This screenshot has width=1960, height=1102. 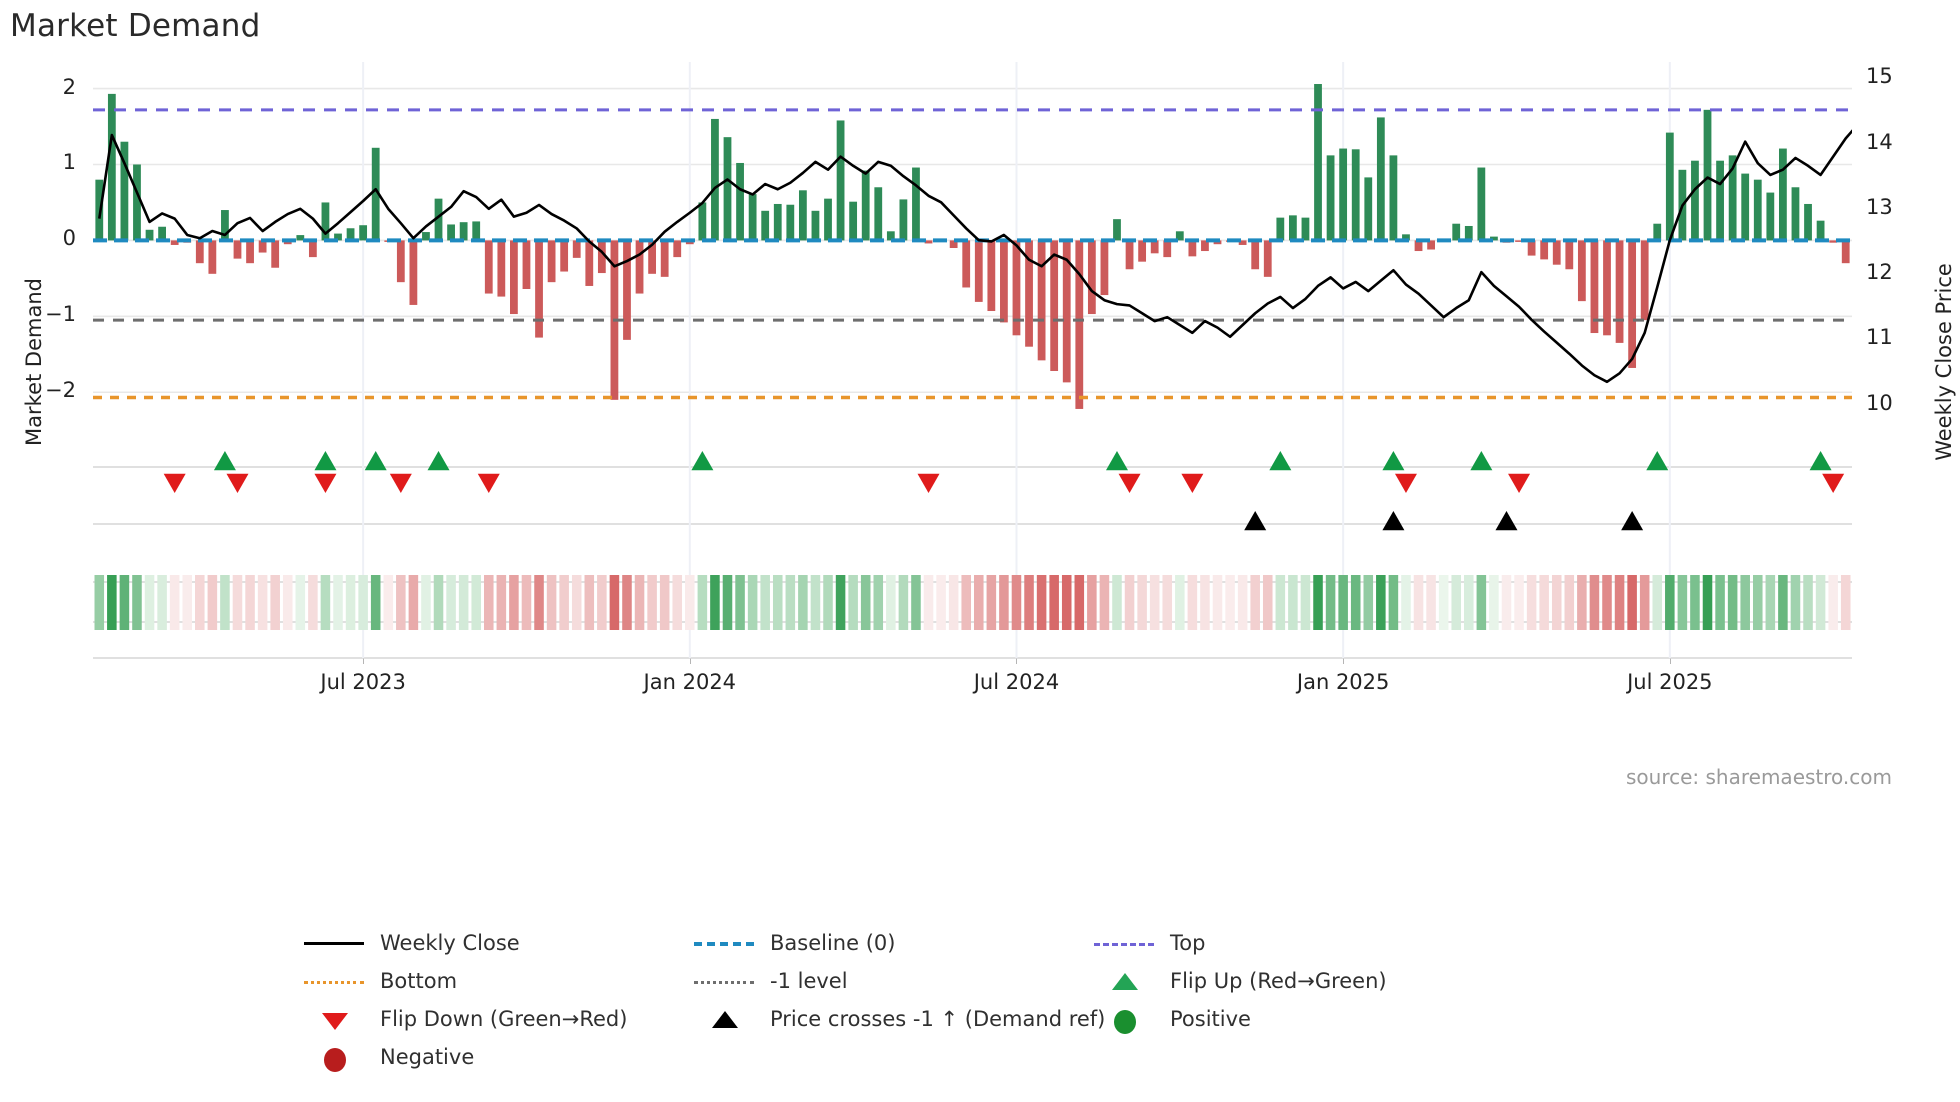 I want to click on legend-item: Baseline (0), so click(x=792, y=943).